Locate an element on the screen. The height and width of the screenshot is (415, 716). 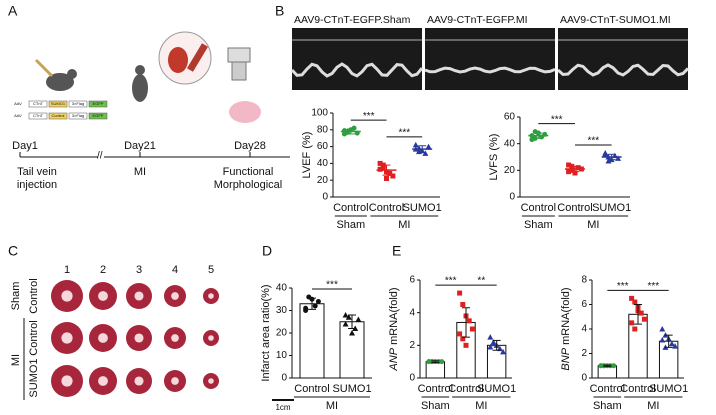
heart-sections is located at coordinates (283, 400).